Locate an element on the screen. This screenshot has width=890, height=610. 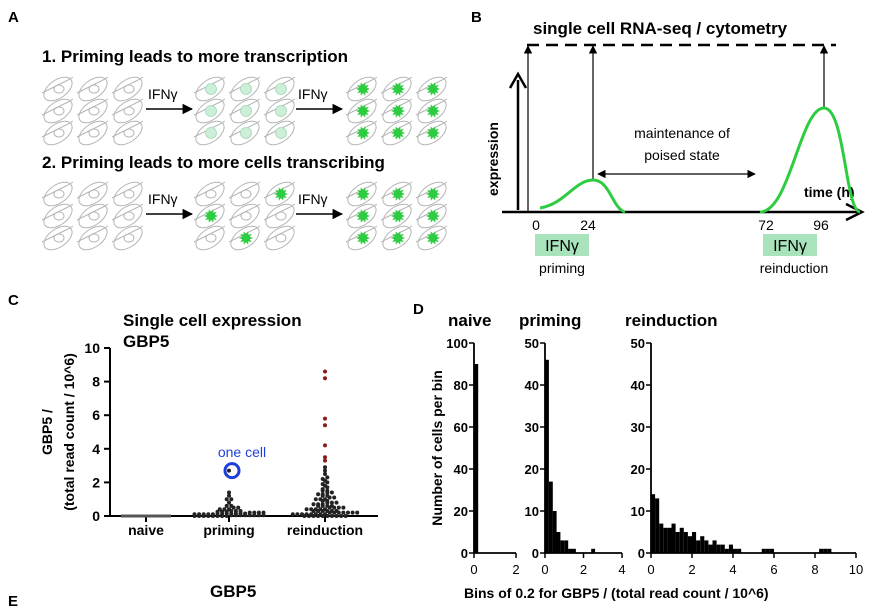
maintenance-label-line1: maintenance of is located at coordinates (682, 133).